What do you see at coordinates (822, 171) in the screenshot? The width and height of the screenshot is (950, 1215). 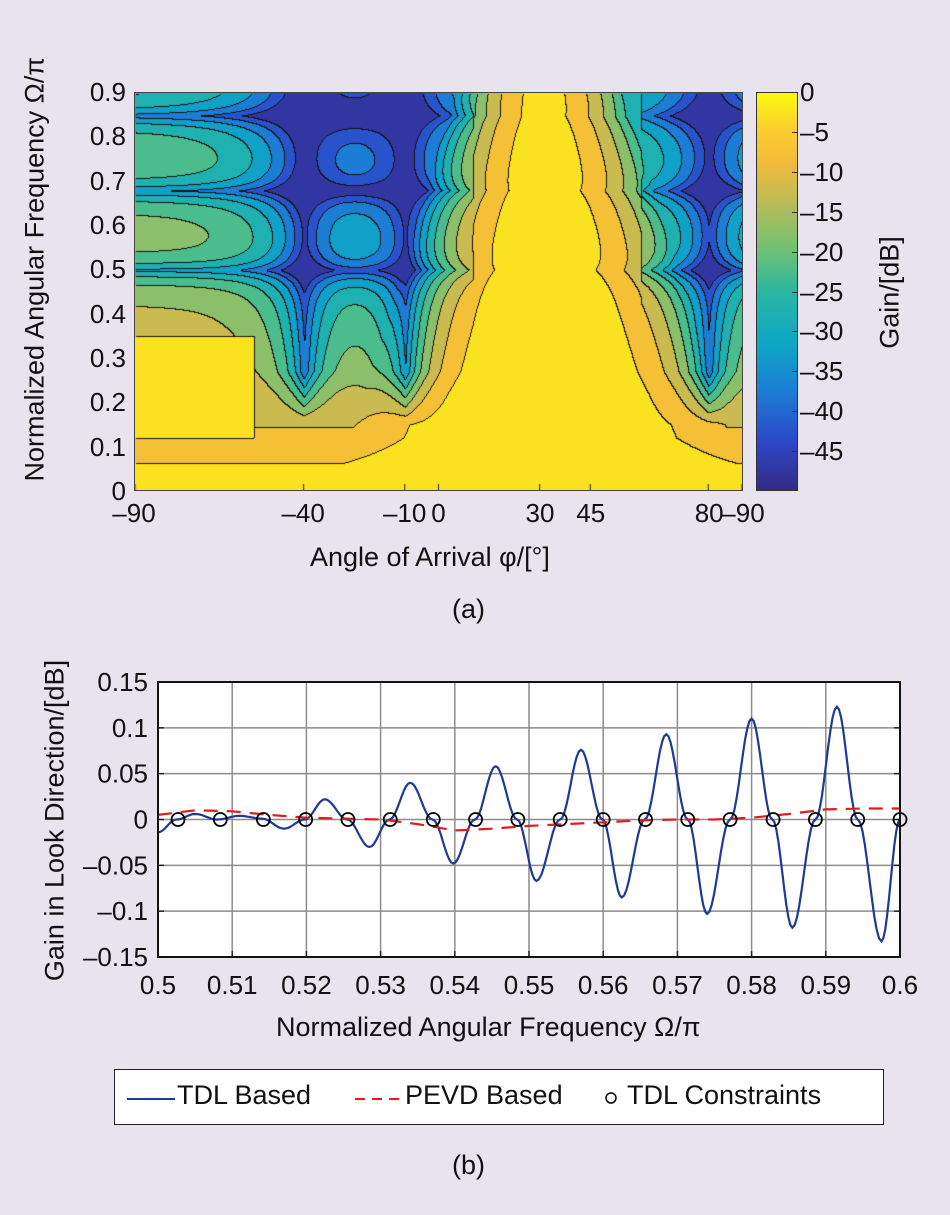 I see `colorbar-tick: –10` at bounding box center [822, 171].